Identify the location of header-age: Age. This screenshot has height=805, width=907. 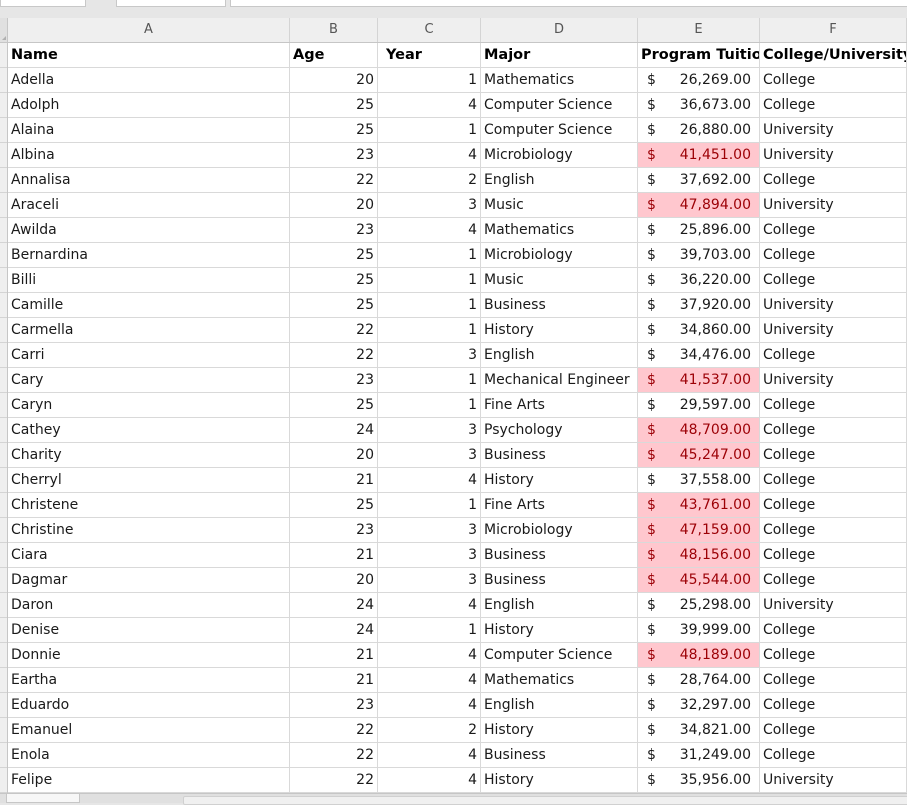
(334, 55).